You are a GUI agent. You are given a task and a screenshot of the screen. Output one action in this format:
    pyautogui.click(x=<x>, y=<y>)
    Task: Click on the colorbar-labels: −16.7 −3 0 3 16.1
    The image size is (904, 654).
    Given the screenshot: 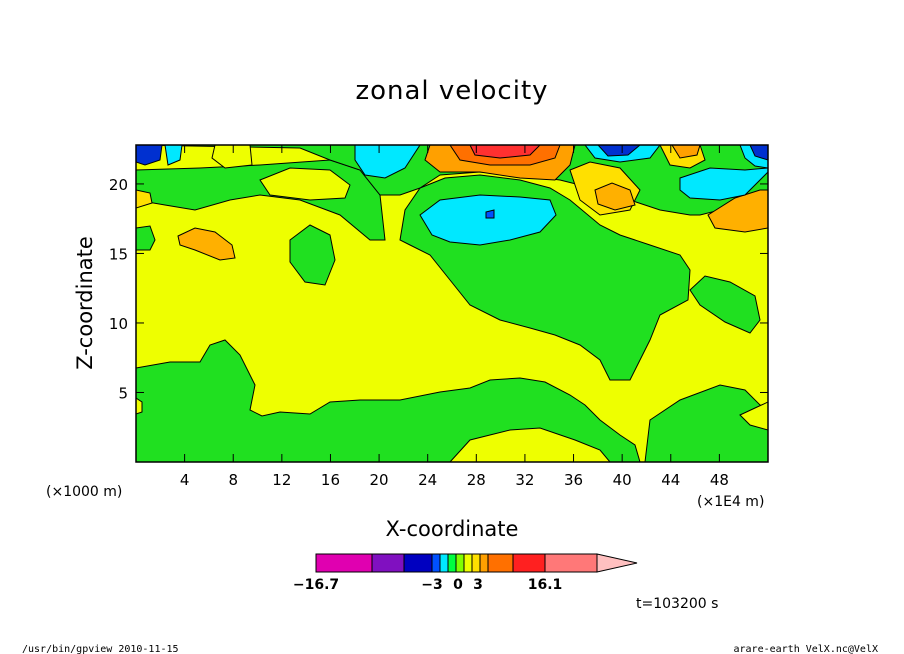 What is the action you would take?
    pyautogui.click(x=427, y=585)
    